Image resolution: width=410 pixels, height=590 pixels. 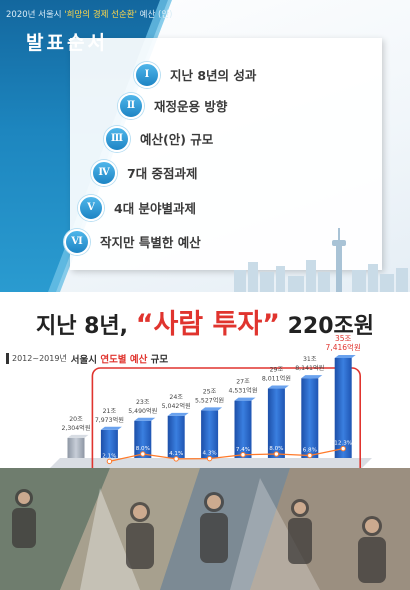 I want to click on bar-label-jo: 31조, so click(x=310, y=359).